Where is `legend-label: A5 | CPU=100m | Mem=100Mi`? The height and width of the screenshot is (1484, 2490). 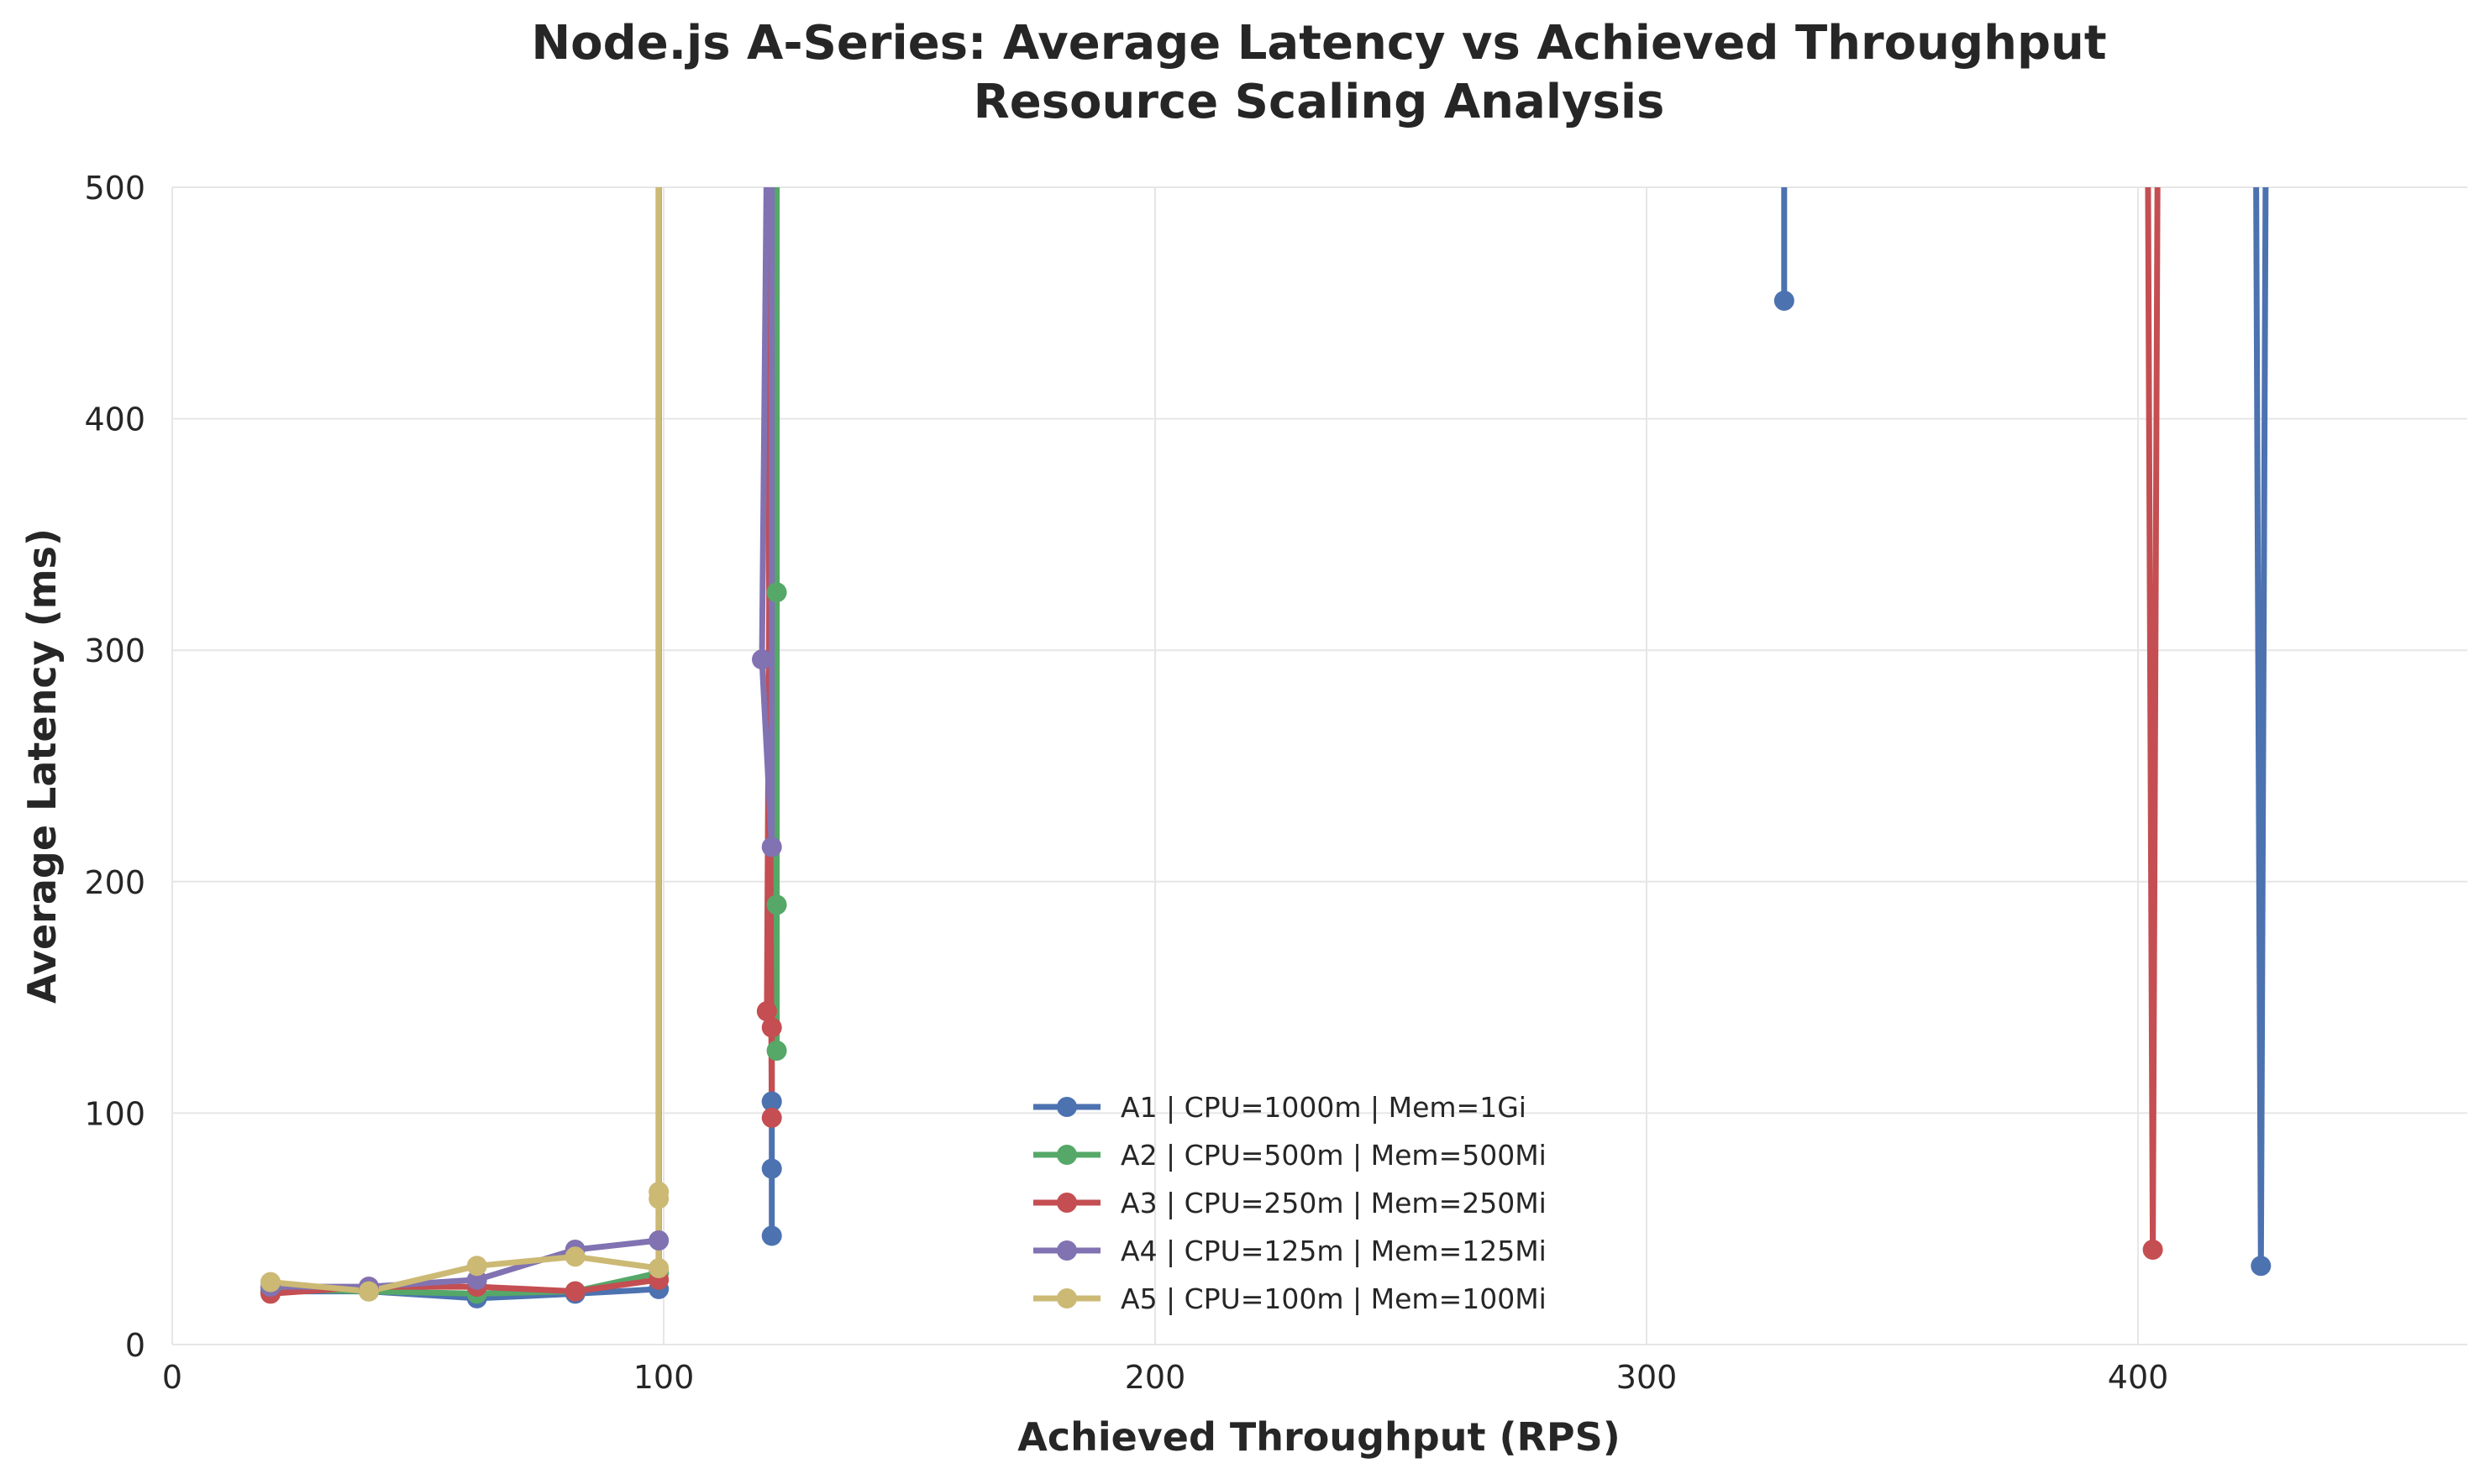 legend-label: A5 | CPU=100m | Mem=100Mi is located at coordinates (1334, 1298).